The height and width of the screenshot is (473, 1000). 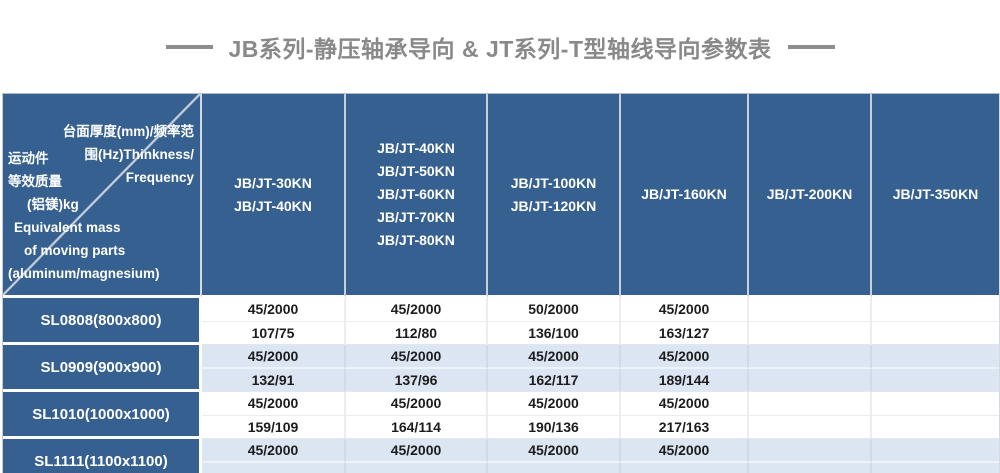 I want to click on corner-top-line: Frequency, so click(x=159, y=177).